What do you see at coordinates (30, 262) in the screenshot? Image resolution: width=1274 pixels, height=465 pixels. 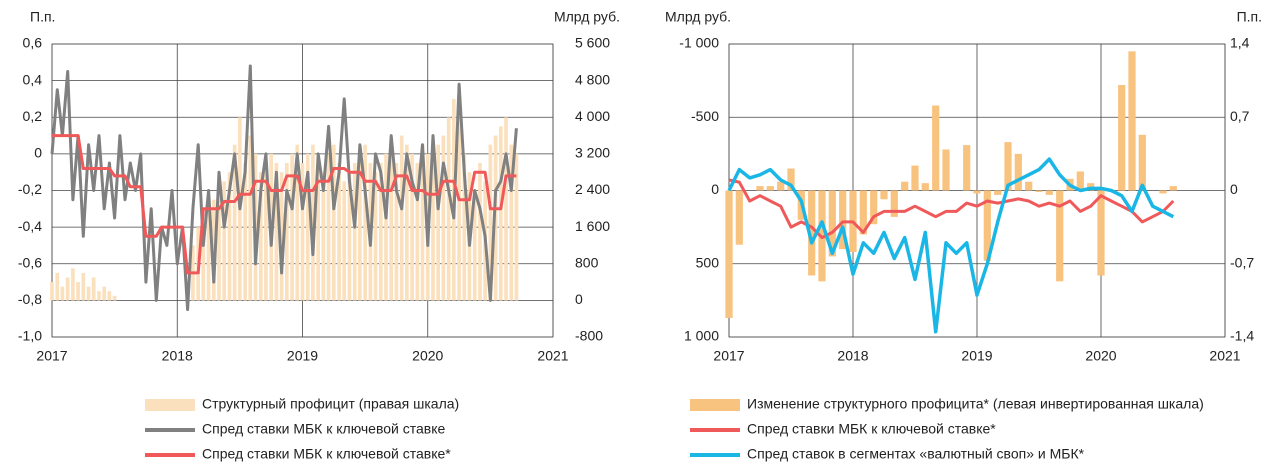 I see `y-tick-label: -0,6` at bounding box center [30, 262].